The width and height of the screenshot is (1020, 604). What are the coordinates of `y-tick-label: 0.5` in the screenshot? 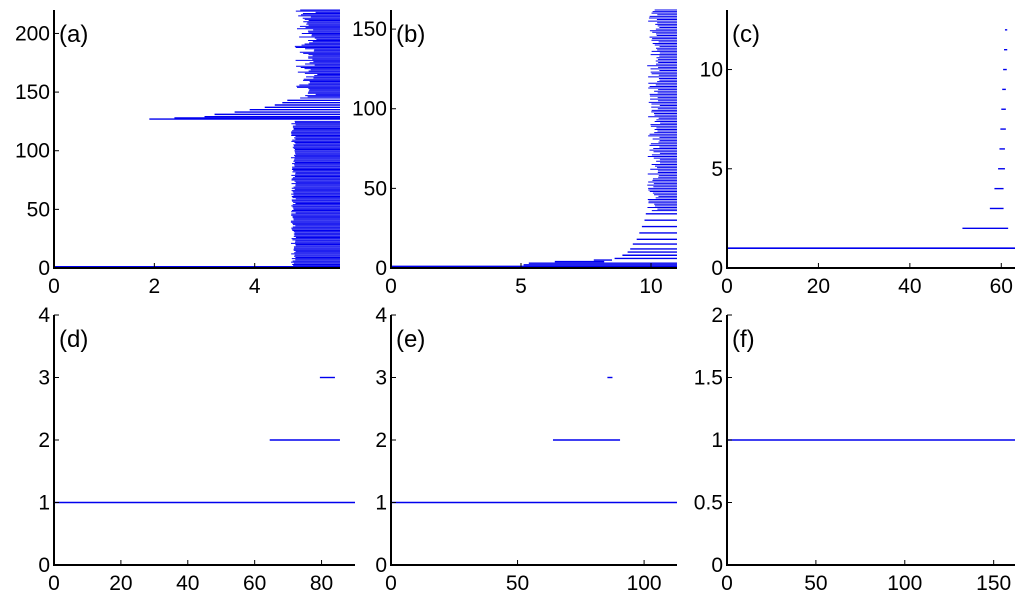 It's located at (708, 503).